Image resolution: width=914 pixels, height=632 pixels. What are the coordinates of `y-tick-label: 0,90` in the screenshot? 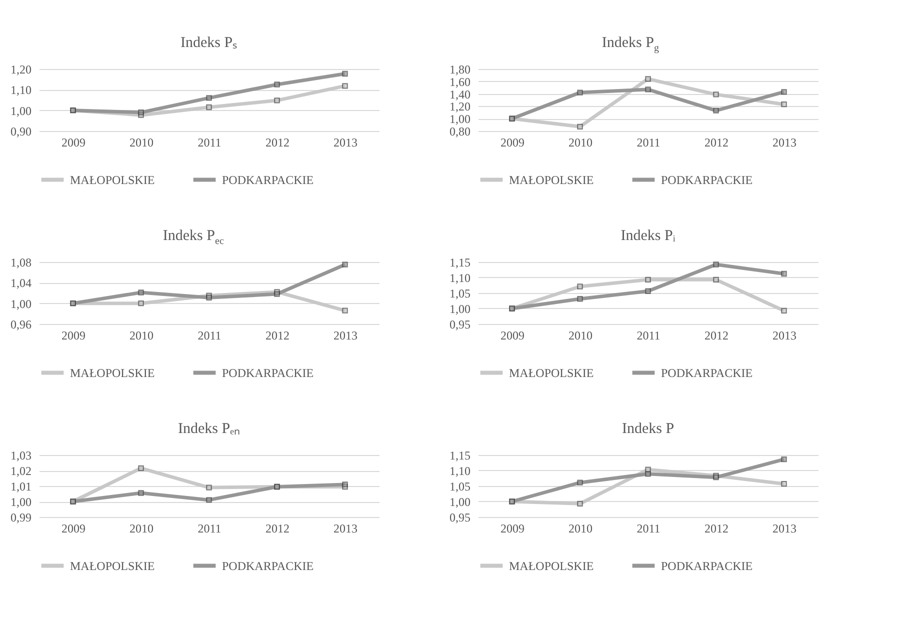 It's located at (21, 131).